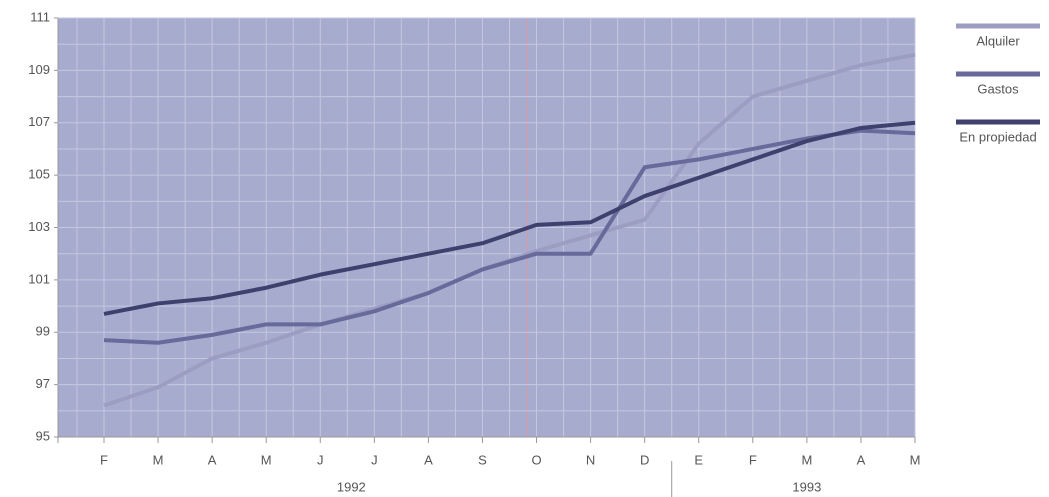 This screenshot has width=1049, height=497. Describe the element at coordinates (39, 69) in the screenshot. I see `y-tick-label: 109` at that location.